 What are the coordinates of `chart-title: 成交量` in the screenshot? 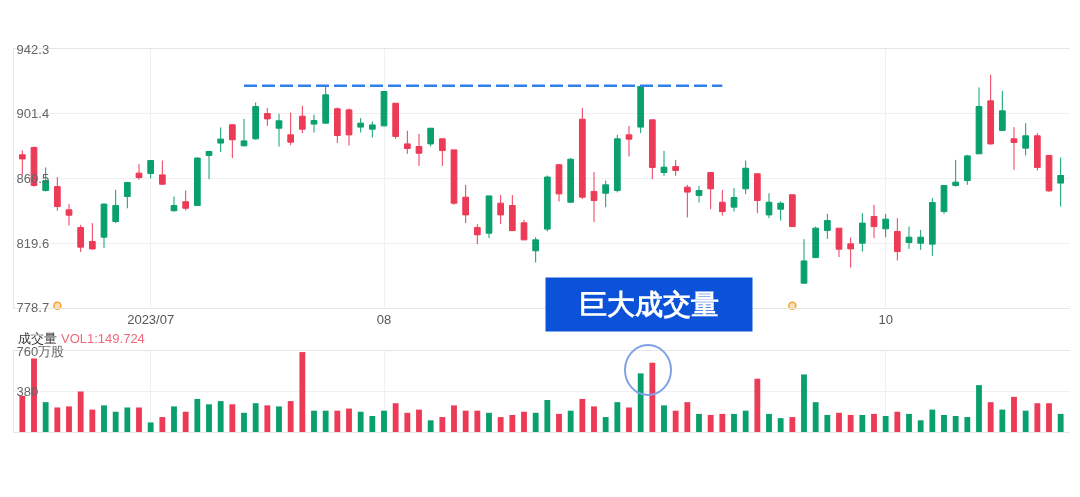 It's located at (37, 338).